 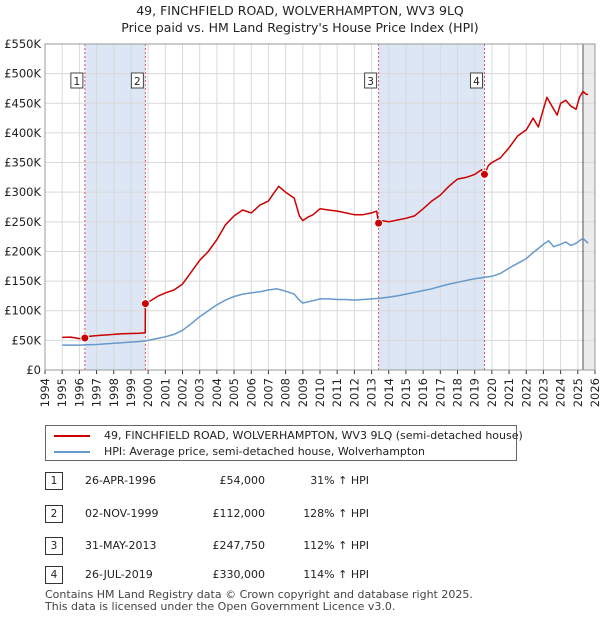 What do you see at coordinates (303, 392) in the screenshot?
I see `x-tick-label: 2009` at bounding box center [303, 392].